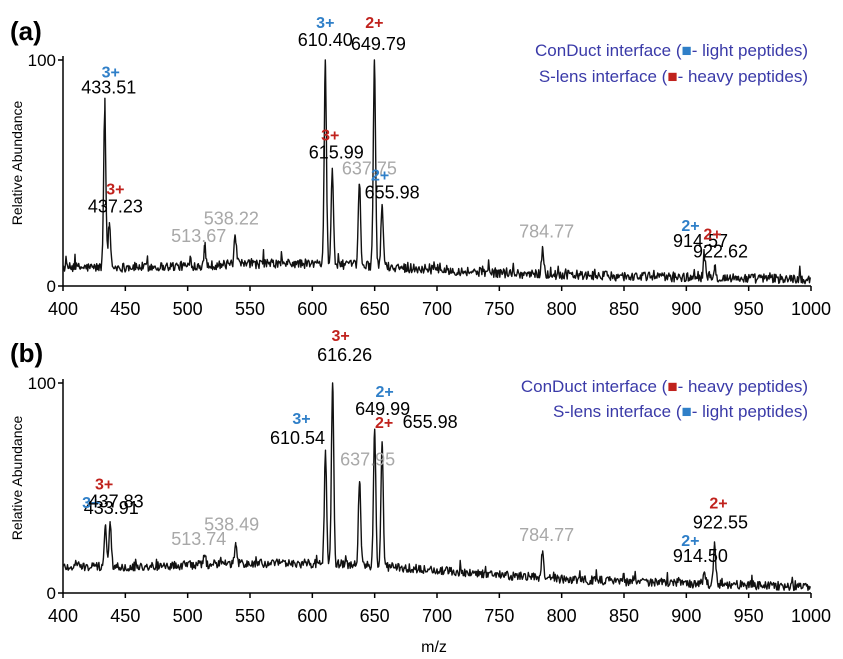 The height and width of the screenshot is (659, 843). What do you see at coordinates (111, 508) in the screenshot?
I see `peak-mz-label: 433.91` at bounding box center [111, 508].